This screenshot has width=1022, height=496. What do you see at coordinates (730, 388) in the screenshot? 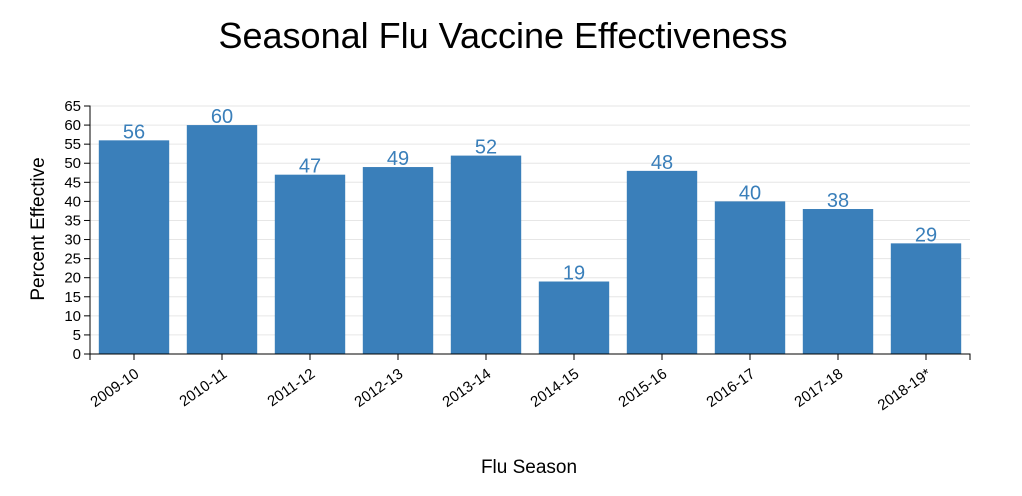
I see `x-tick-label: 2016-17` at bounding box center [730, 388].